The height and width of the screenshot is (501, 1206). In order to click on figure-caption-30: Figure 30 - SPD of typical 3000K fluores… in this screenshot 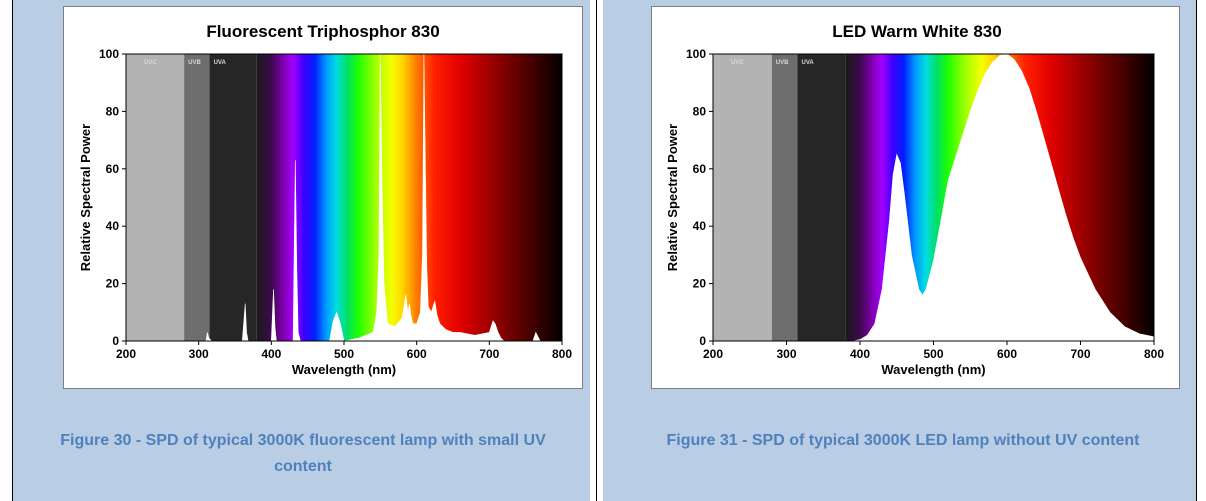, I will do `click(303, 453)`.